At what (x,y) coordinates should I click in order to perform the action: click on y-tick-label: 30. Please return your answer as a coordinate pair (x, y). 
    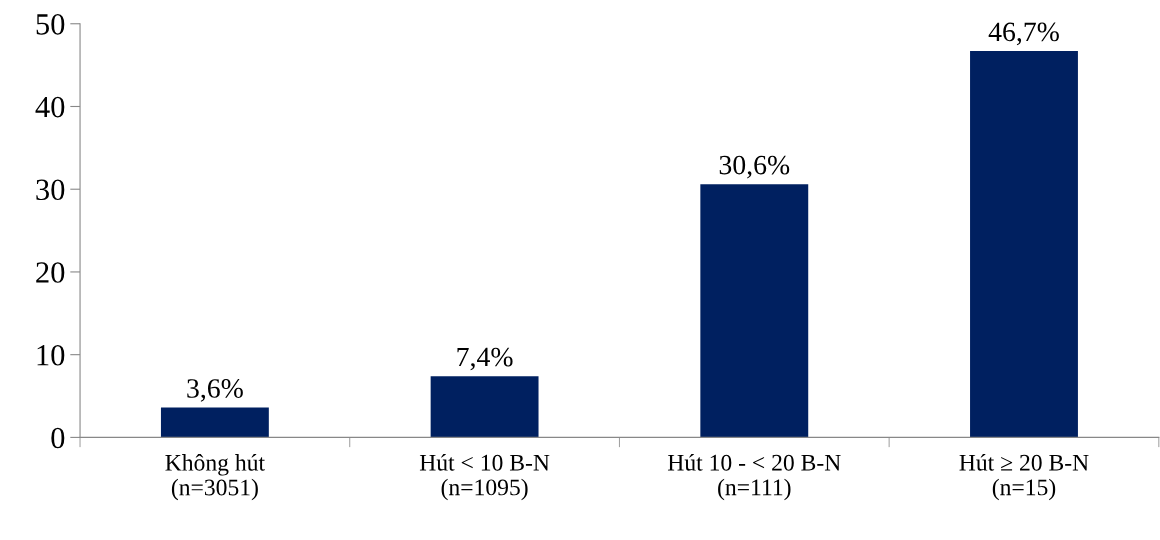
    Looking at the image, I should click on (50, 190).